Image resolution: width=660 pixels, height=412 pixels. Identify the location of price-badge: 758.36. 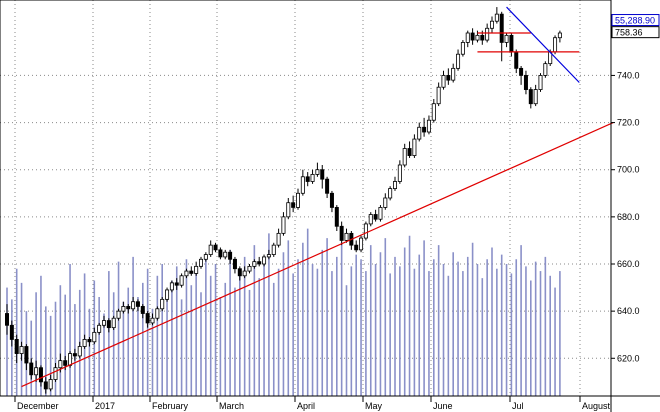
(635, 32).